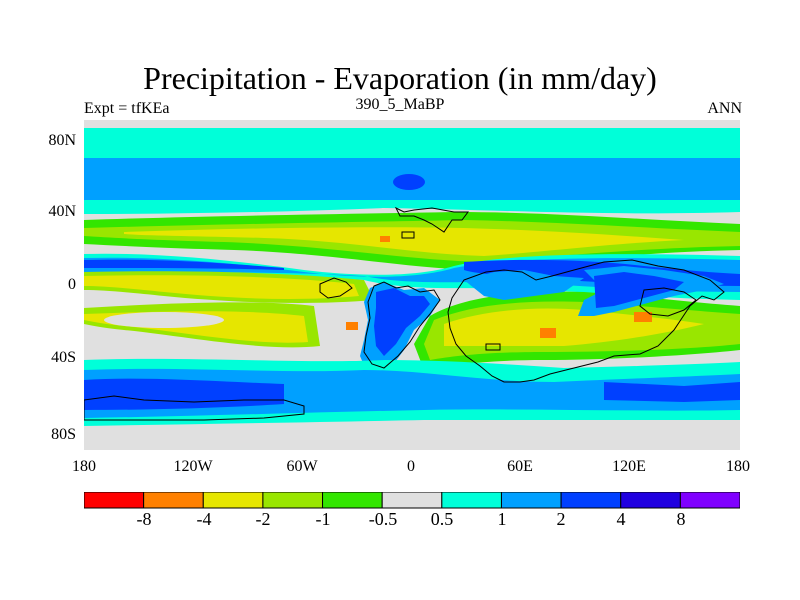 The height and width of the screenshot is (600, 800). Describe the element at coordinates (63, 357) in the screenshot. I see `lat-tick-40s: 40S` at that location.